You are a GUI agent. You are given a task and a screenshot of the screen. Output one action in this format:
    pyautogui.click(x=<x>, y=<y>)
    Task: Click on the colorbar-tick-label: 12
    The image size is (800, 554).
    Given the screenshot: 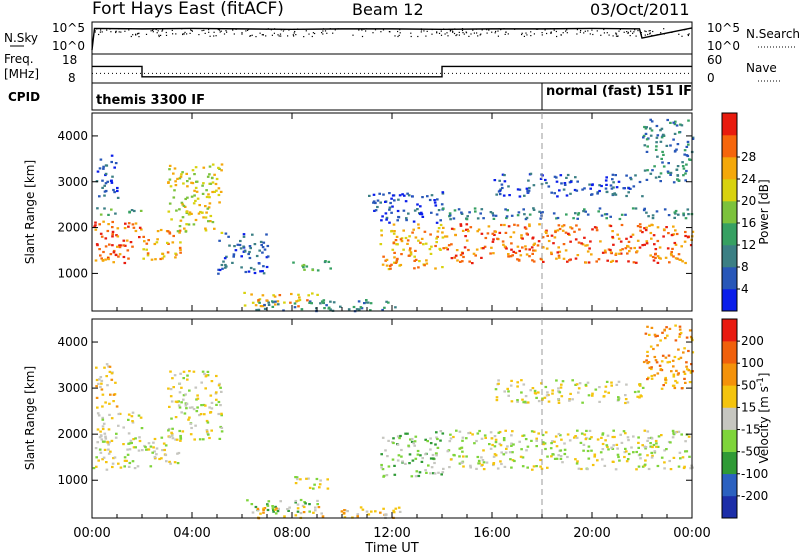 What is the action you would take?
    pyautogui.click(x=748, y=245)
    